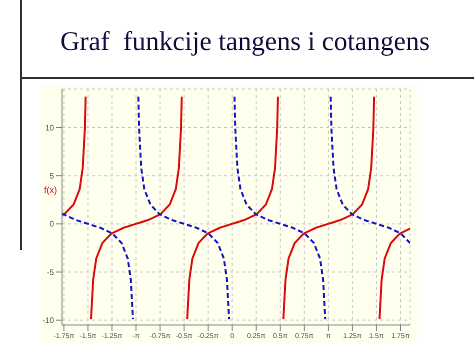 The height and width of the screenshot is (355, 474). What do you see at coordinates (245, 41) in the screenshot?
I see `chart-title: Graf funkcije tangens i cotangens` at bounding box center [245, 41].